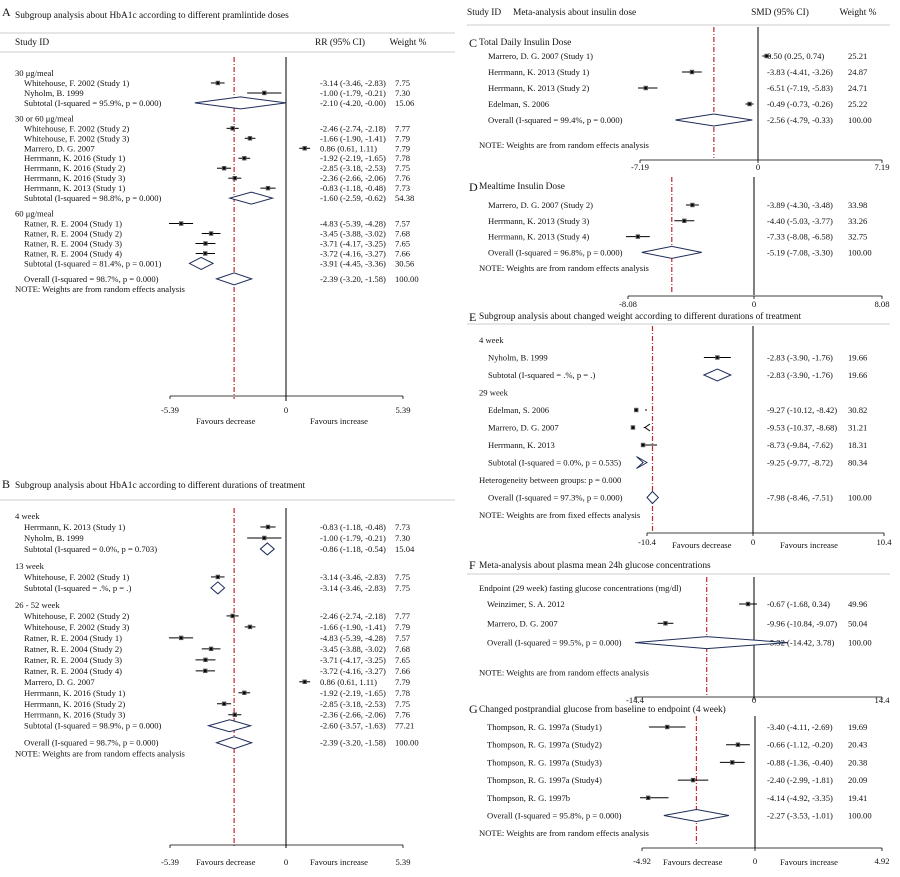 This screenshot has width=900, height=877. I want to click on weight-text: 7.78, so click(402, 693).